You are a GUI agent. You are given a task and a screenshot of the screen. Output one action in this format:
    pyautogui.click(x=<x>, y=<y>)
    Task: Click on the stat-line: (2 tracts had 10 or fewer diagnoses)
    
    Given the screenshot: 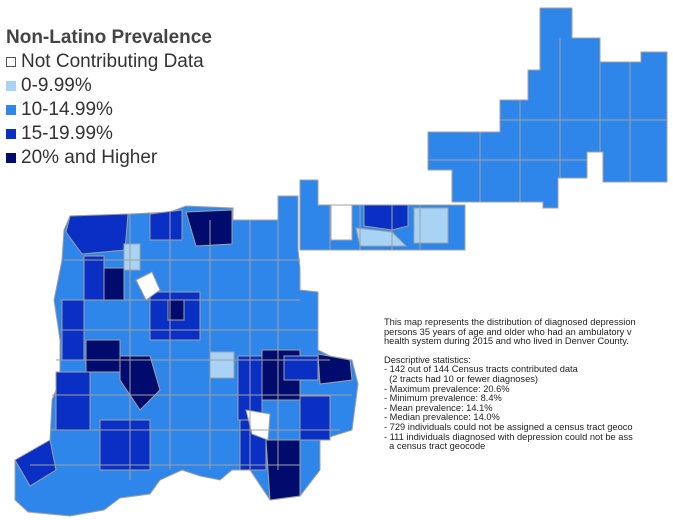 What is the action you would take?
    pyautogui.click(x=461, y=378)
    